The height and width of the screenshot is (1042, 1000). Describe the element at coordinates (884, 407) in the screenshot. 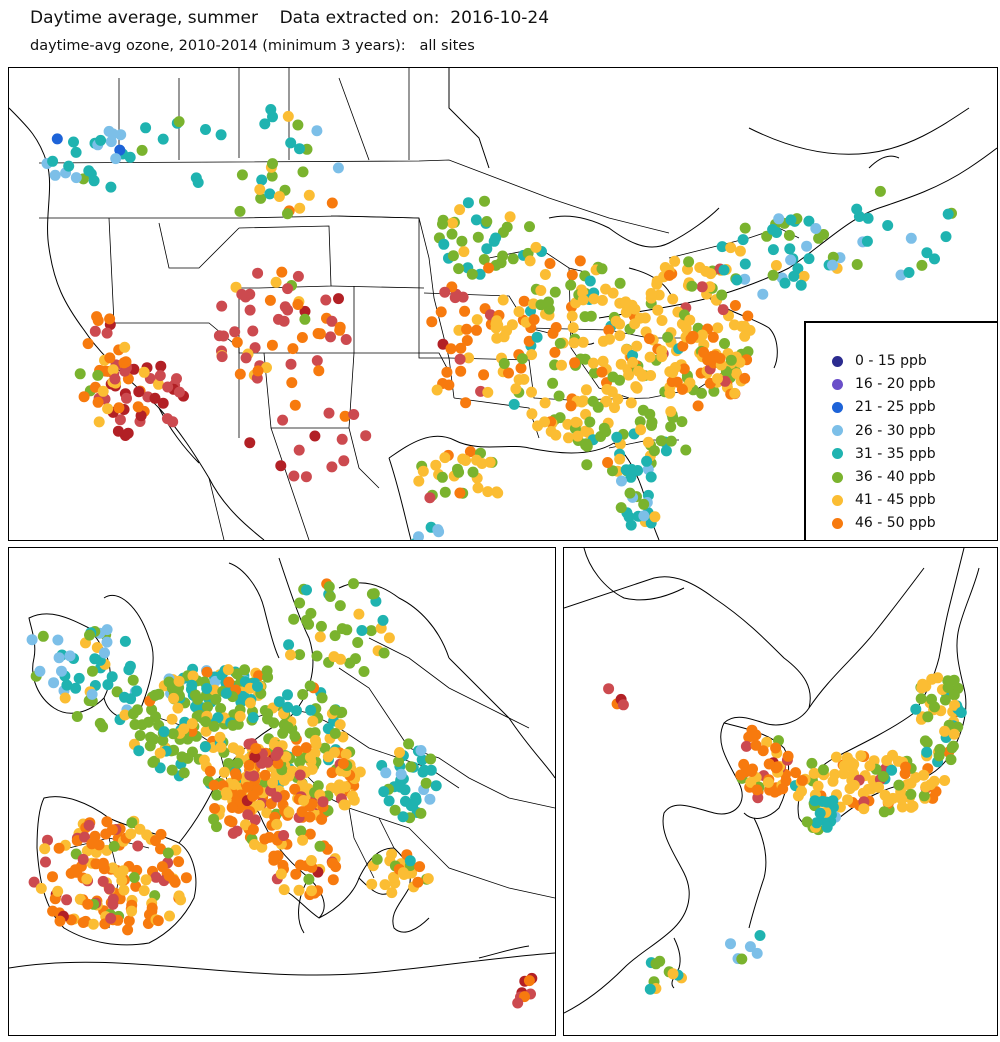

I see `legend-item: 21 - 25 ppb` at that location.